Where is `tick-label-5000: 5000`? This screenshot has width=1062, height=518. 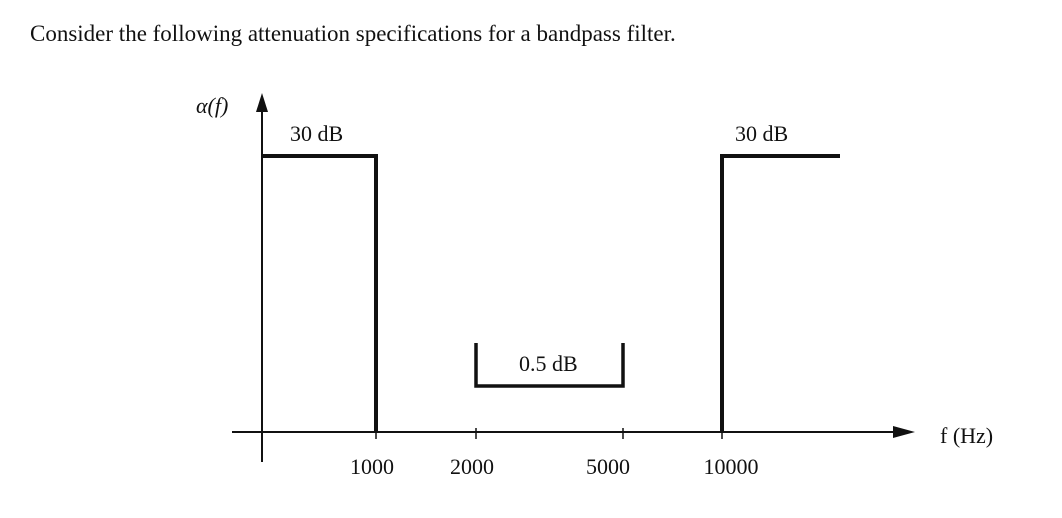 tick-label-5000: 5000 is located at coordinates (608, 466).